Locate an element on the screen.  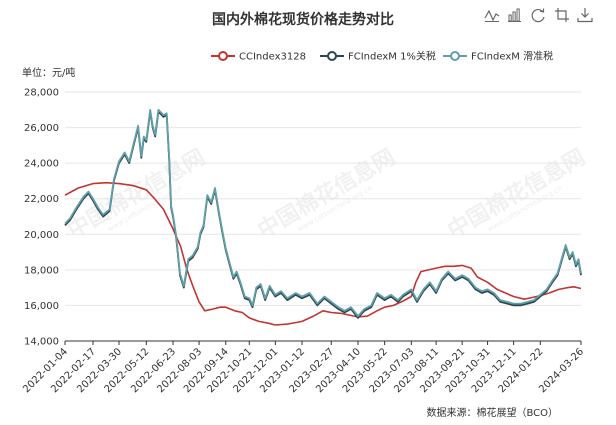
chart-title: 国内外棉花现货价格走势对比 is located at coordinates (303, 19).